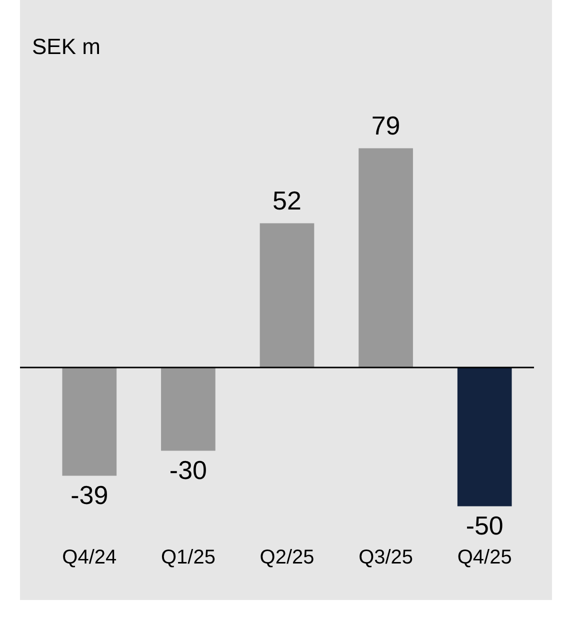  I want to click on x-tick-label: Q4/24, so click(89, 557).